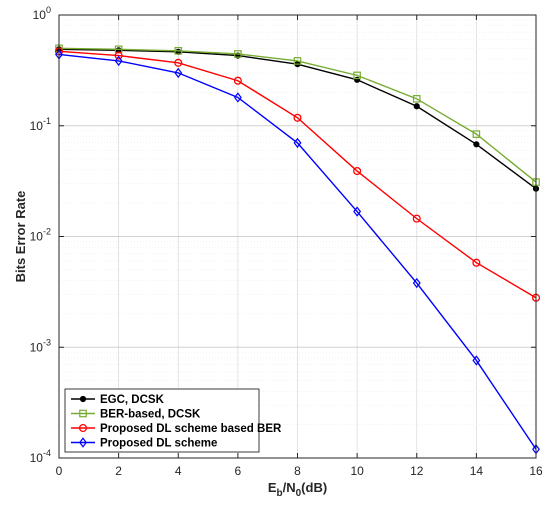 The image size is (550, 512). Describe the element at coordinates (477, 471) in the screenshot. I see `x-tick-label: 14` at that location.